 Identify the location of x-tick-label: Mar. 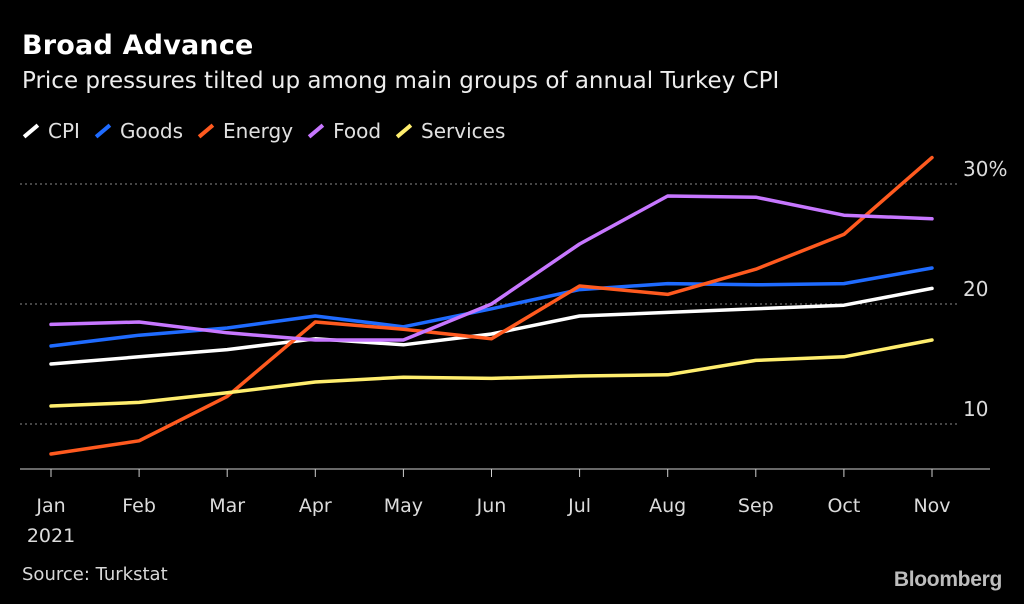
(227, 506).